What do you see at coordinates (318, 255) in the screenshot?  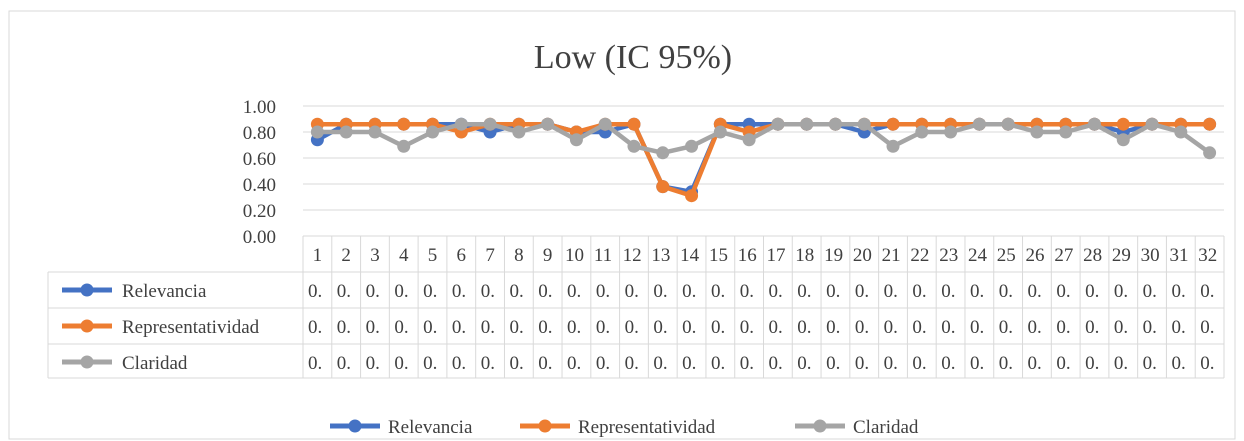 I see `category-cell-label: 1` at bounding box center [318, 255].